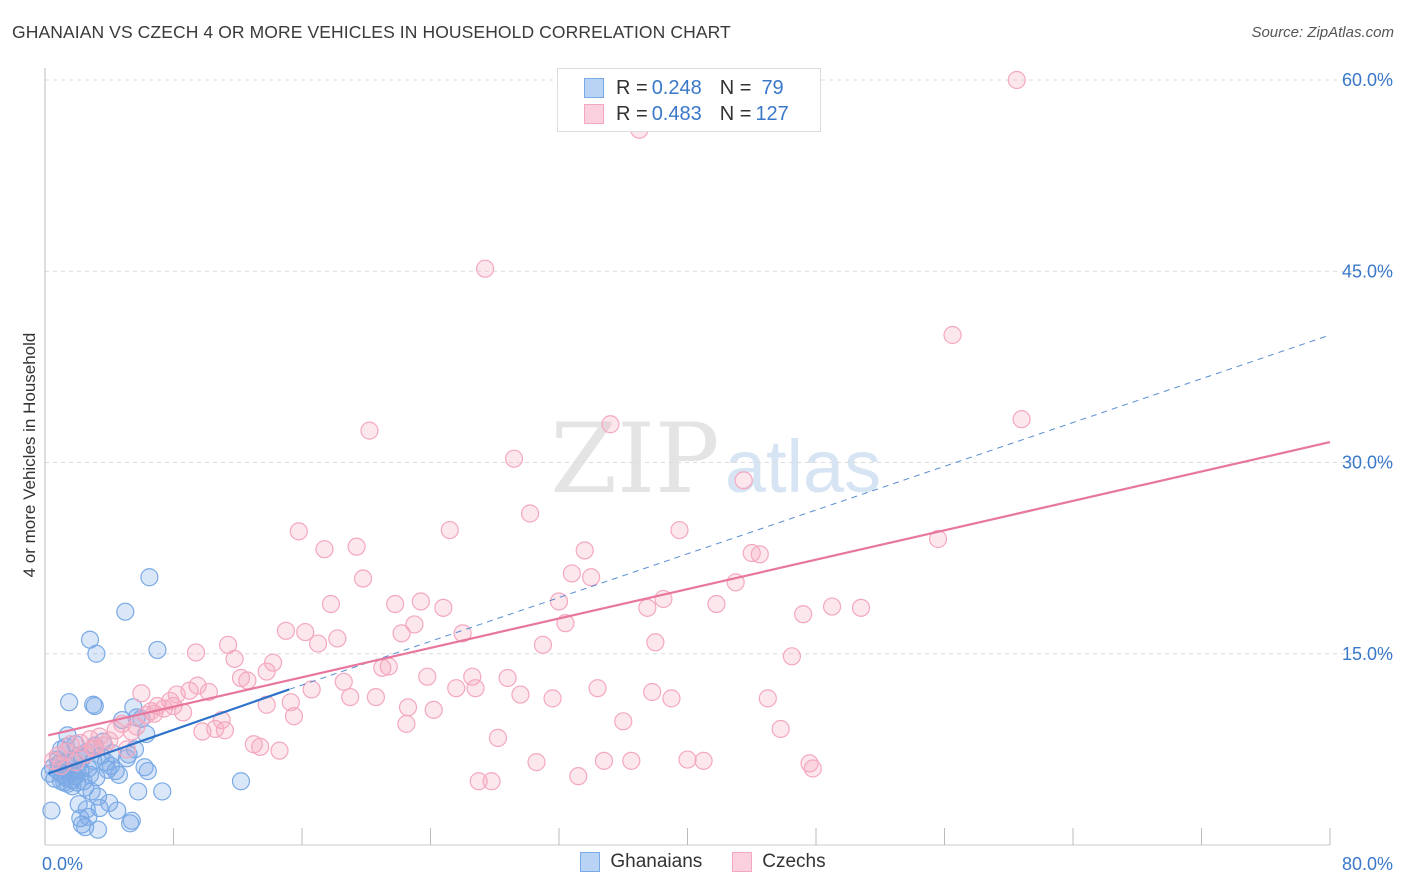 The height and width of the screenshot is (892, 1406). What do you see at coordinates (641, 862) in the screenshot?
I see `legend-item-ghanaians: Ghanaians` at bounding box center [641, 862].